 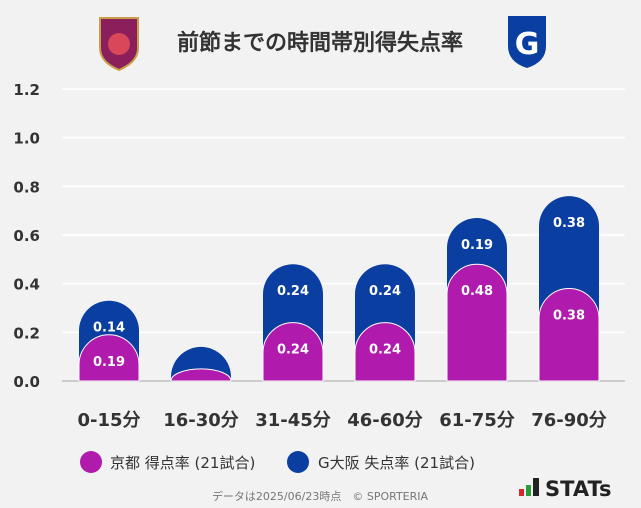 I want to click on gamba-logo: G, so click(x=527, y=42).